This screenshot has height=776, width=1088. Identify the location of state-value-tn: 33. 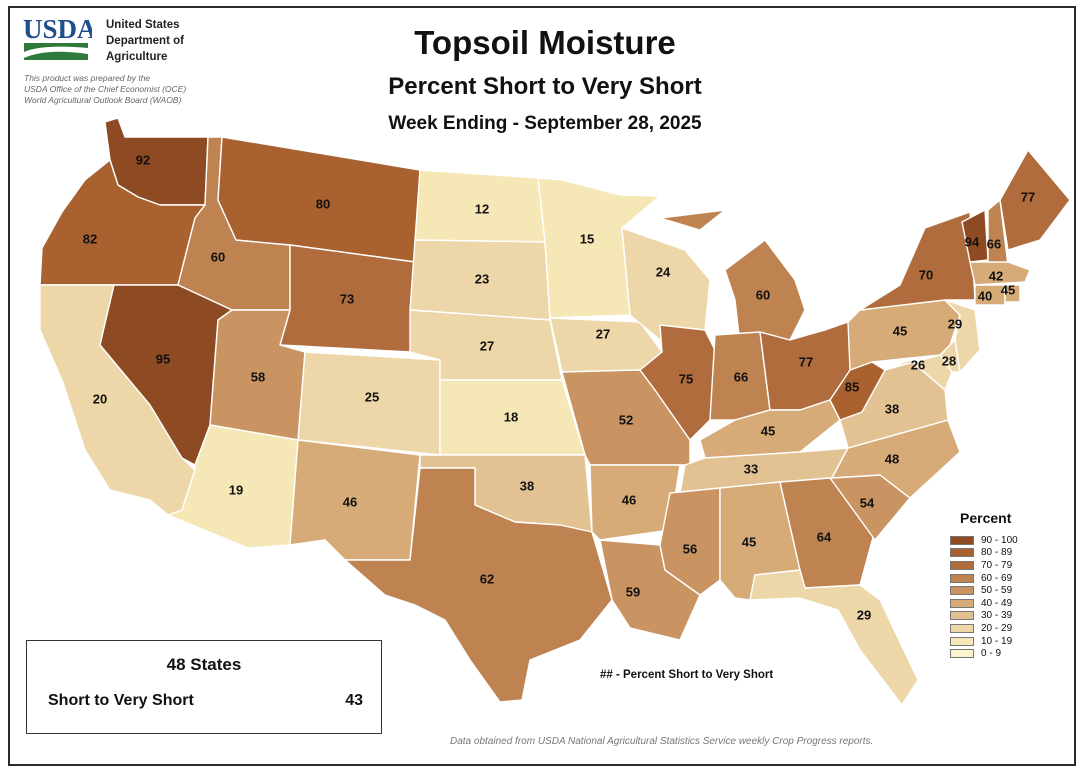
(751, 468).